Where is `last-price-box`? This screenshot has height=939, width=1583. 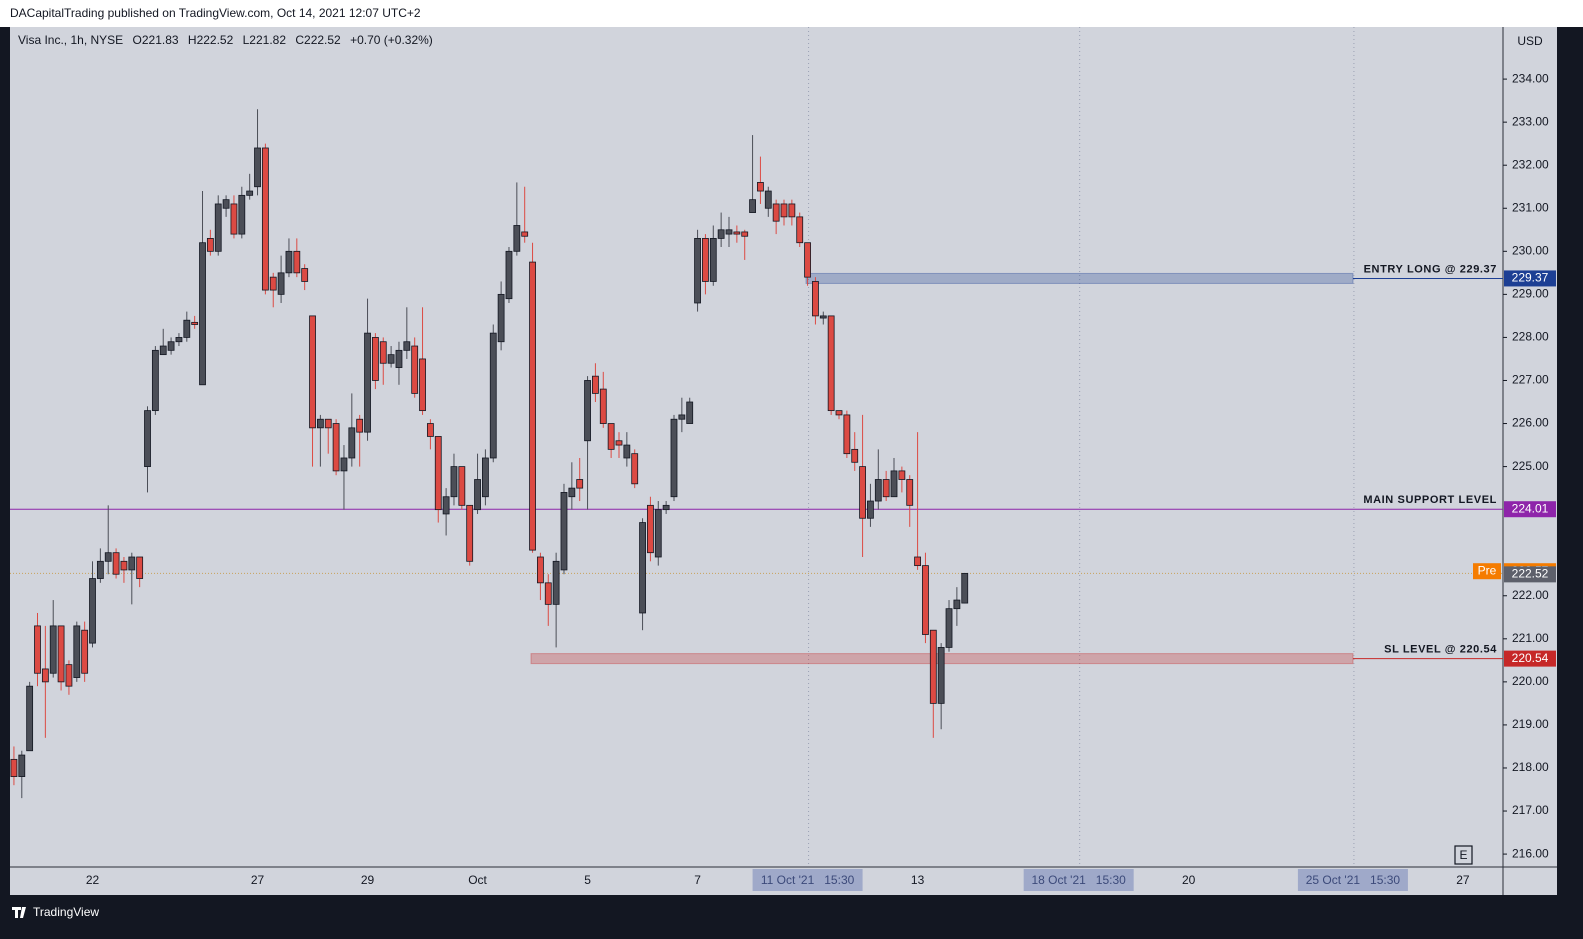
last-price-box is located at coordinates (1530, 574).